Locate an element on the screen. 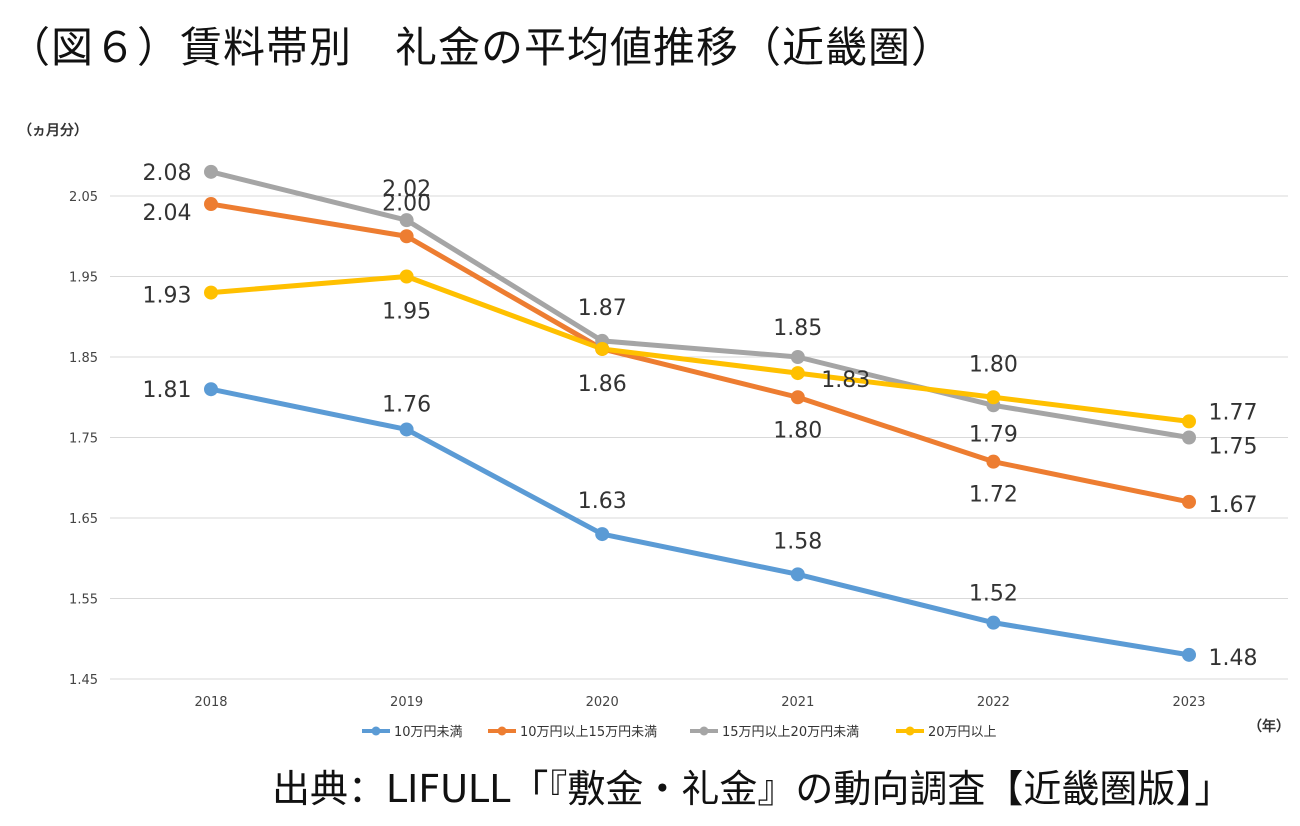 This screenshot has height=826, width=1300. data-label: 1.93 is located at coordinates (167, 296).